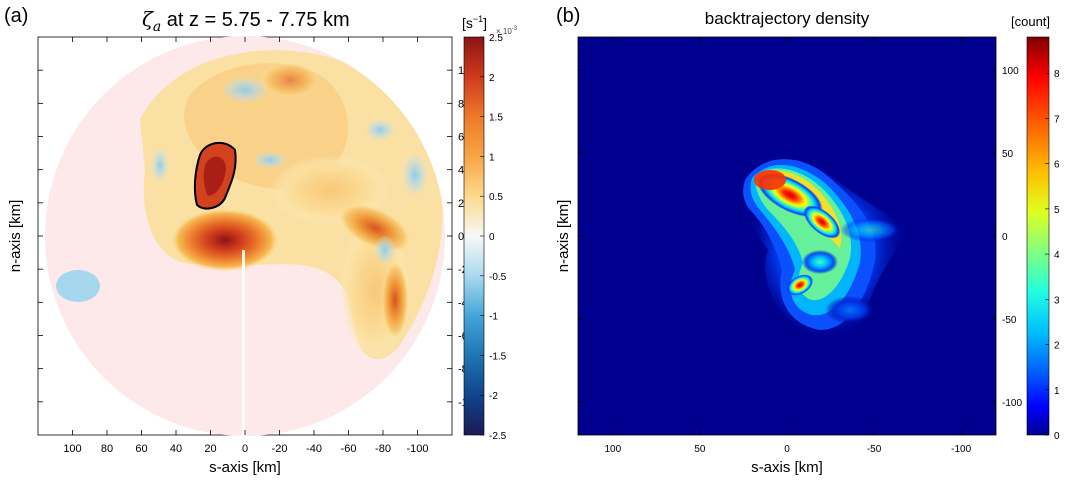  What do you see at coordinates (349, 449) in the screenshot?
I see `x-tick-label: -60` at bounding box center [349, 449].